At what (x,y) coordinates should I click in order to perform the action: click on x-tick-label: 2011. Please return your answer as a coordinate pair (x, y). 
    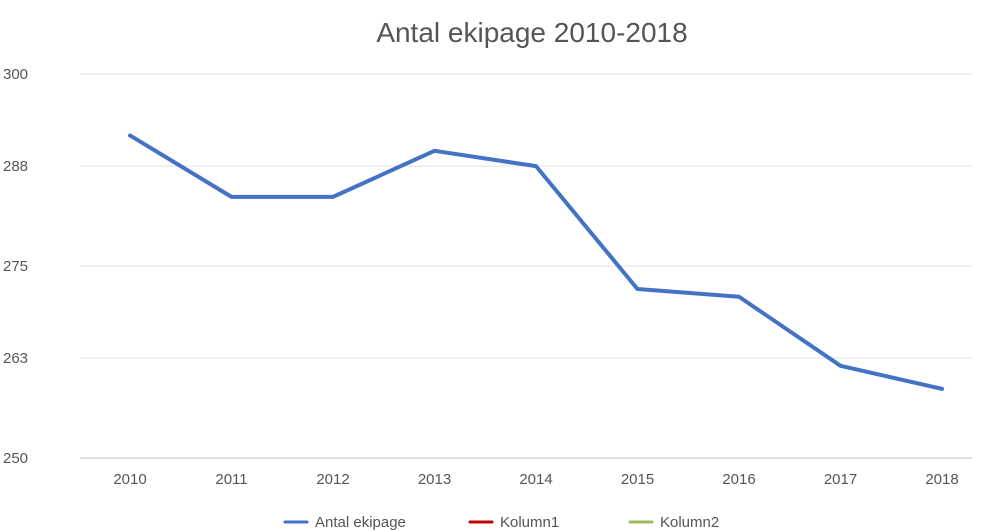
    Looking at the image, I should click on (231, 479).